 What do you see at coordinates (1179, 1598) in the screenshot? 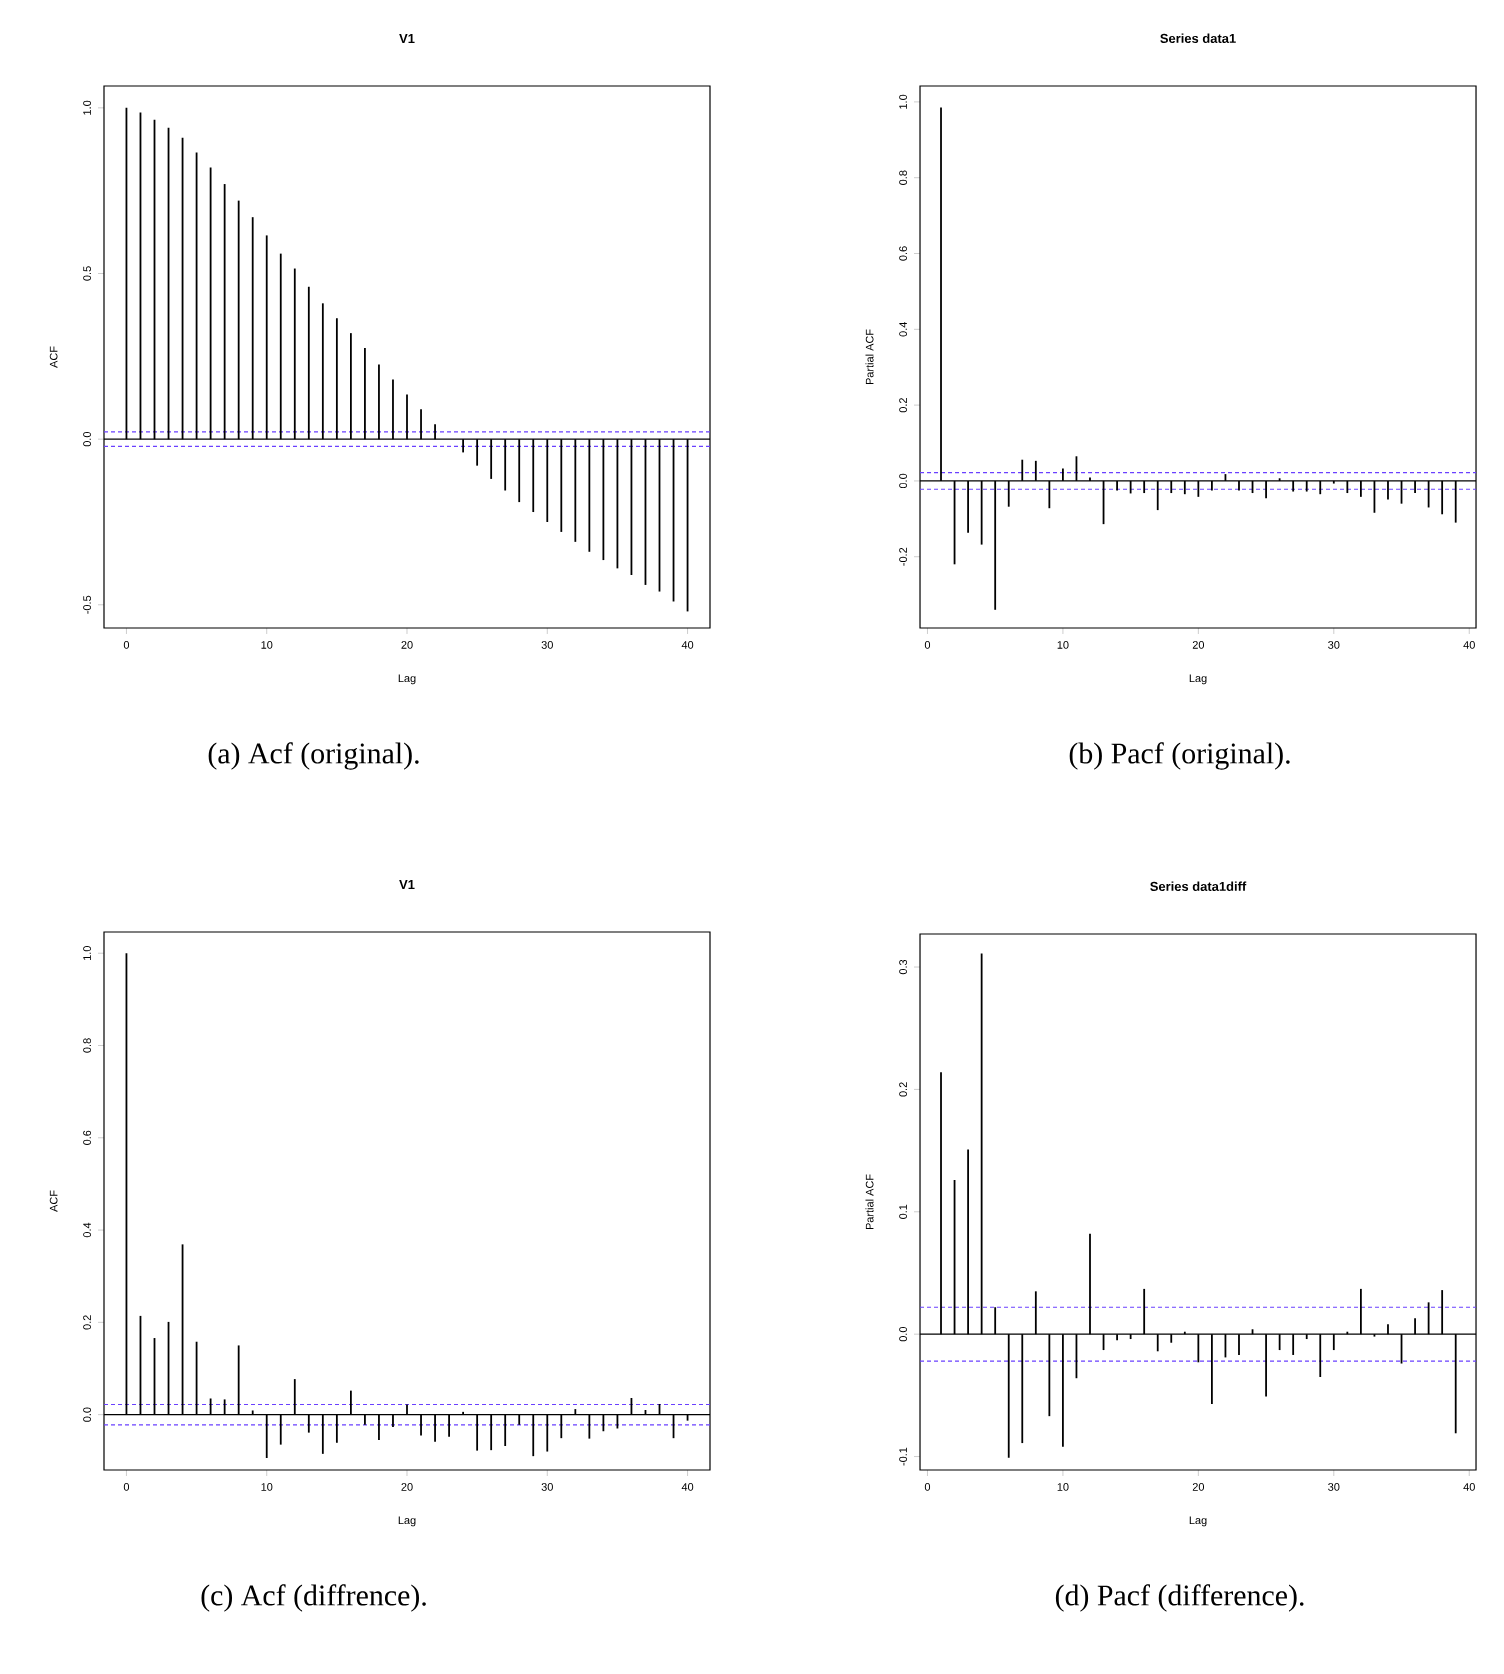
I see `text: (d) Pacf (difference).` at bounding box center [1179, 1598].